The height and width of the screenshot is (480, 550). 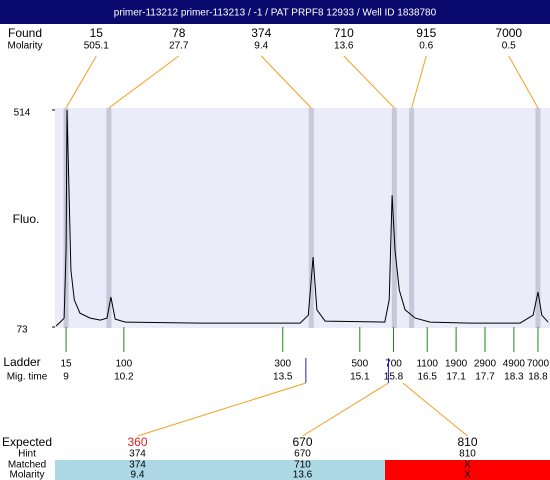 What do you see at coordinates (261, 46) in the screenshot?
I see `found-molarity: 9.4` at bounding box center [261, 46].